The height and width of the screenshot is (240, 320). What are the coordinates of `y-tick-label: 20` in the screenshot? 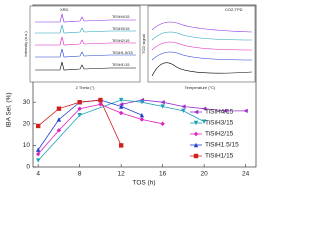 It's located at (27, 124).